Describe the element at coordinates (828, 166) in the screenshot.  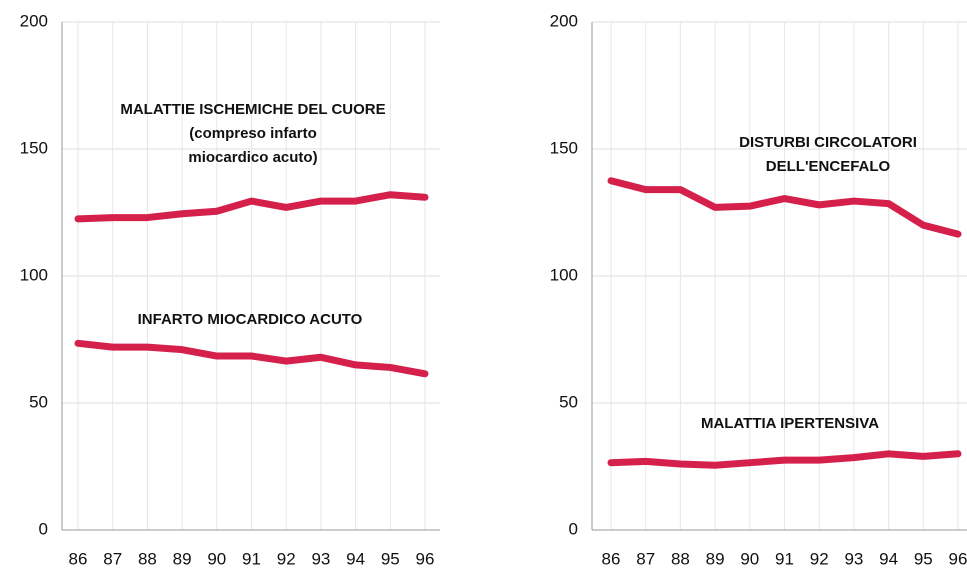
I see `series-label: DELL'ENCEFALO` at that location.